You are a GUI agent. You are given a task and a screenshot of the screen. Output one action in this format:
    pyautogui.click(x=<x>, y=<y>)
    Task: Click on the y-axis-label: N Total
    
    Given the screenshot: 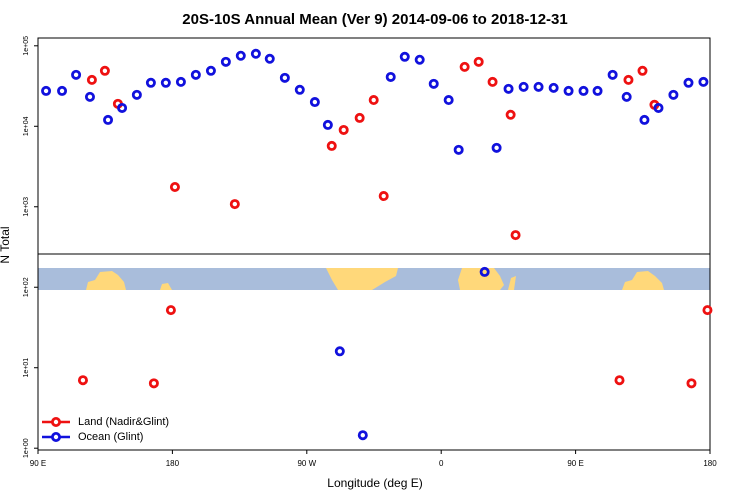 What is the action you would take?
    pyautogui.click(x=6, y=244)
    